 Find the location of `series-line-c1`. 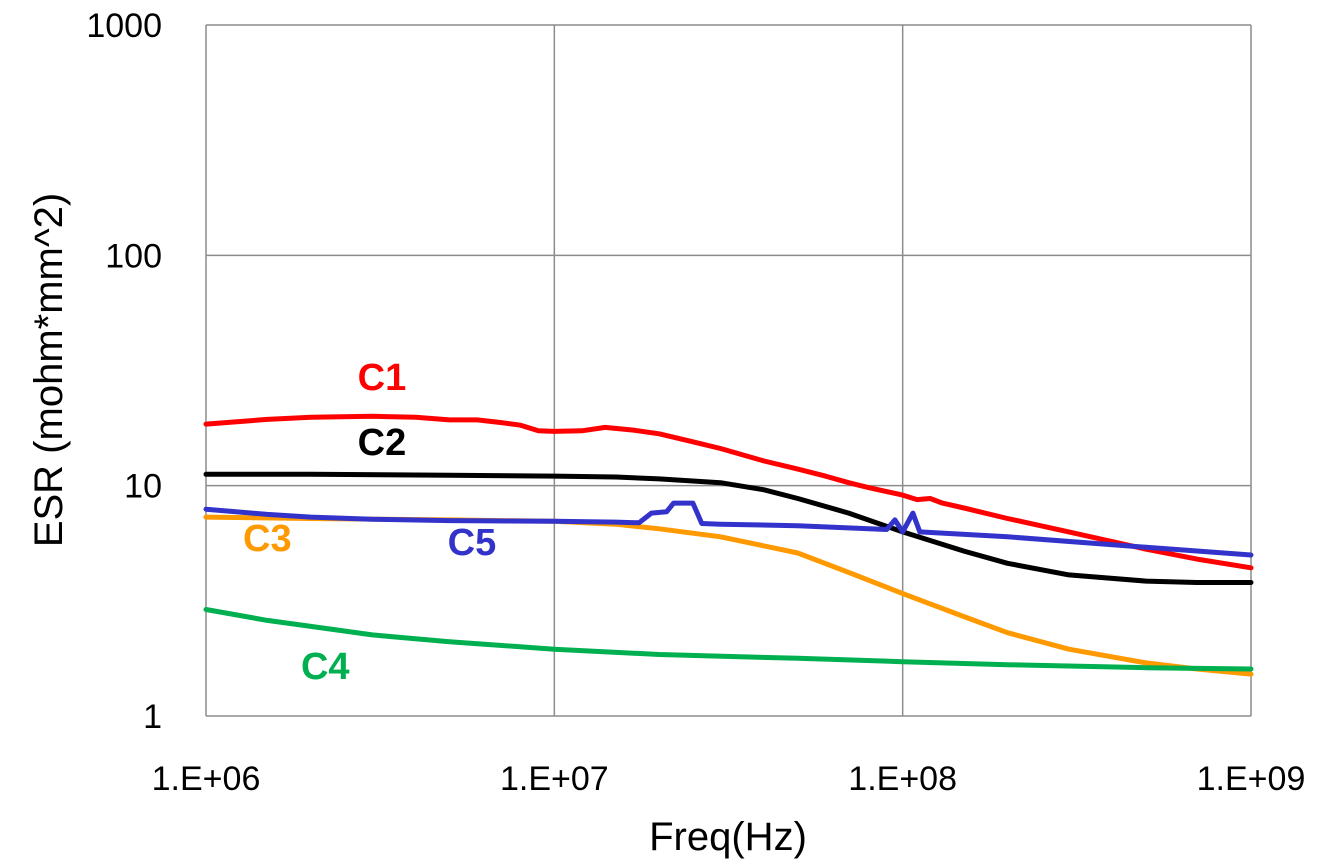

series-line-c1 is located at coordinates (728, 492).